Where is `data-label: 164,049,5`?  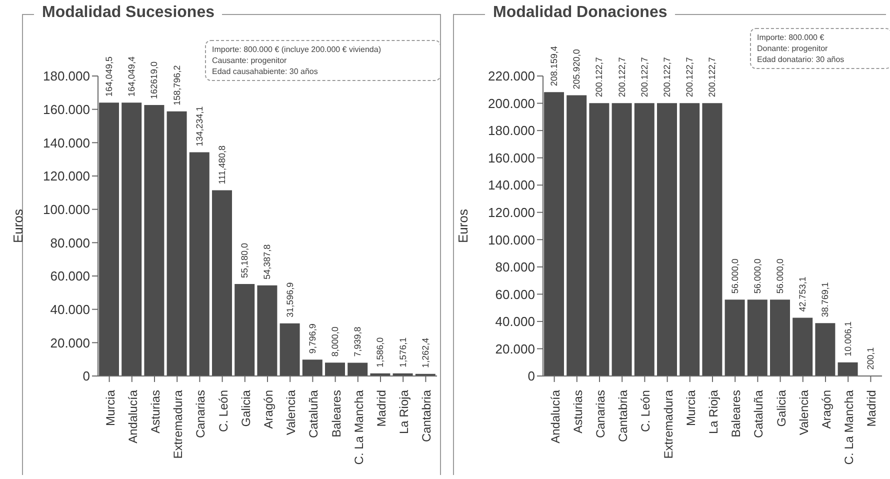 data-label: 164,049,5 is located at coordinates (109, 76).